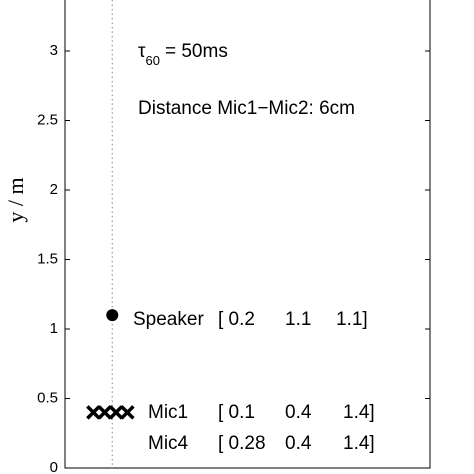 Image resolution: width=474 pixels, height=474 pixels. I want to click on y-tick-label: 0.5, so click(47, 397).